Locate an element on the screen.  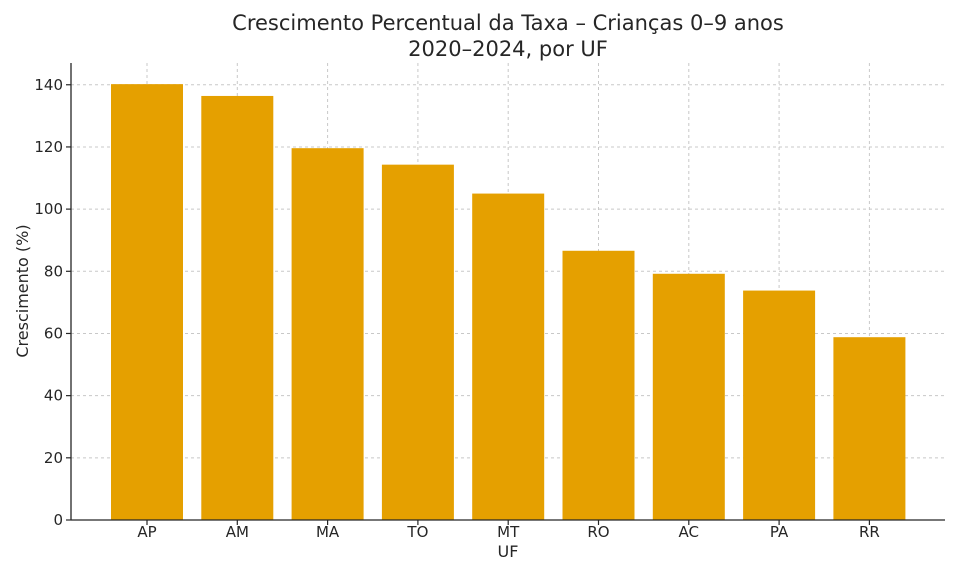
bar-ro is located at coordinates (598, 385).